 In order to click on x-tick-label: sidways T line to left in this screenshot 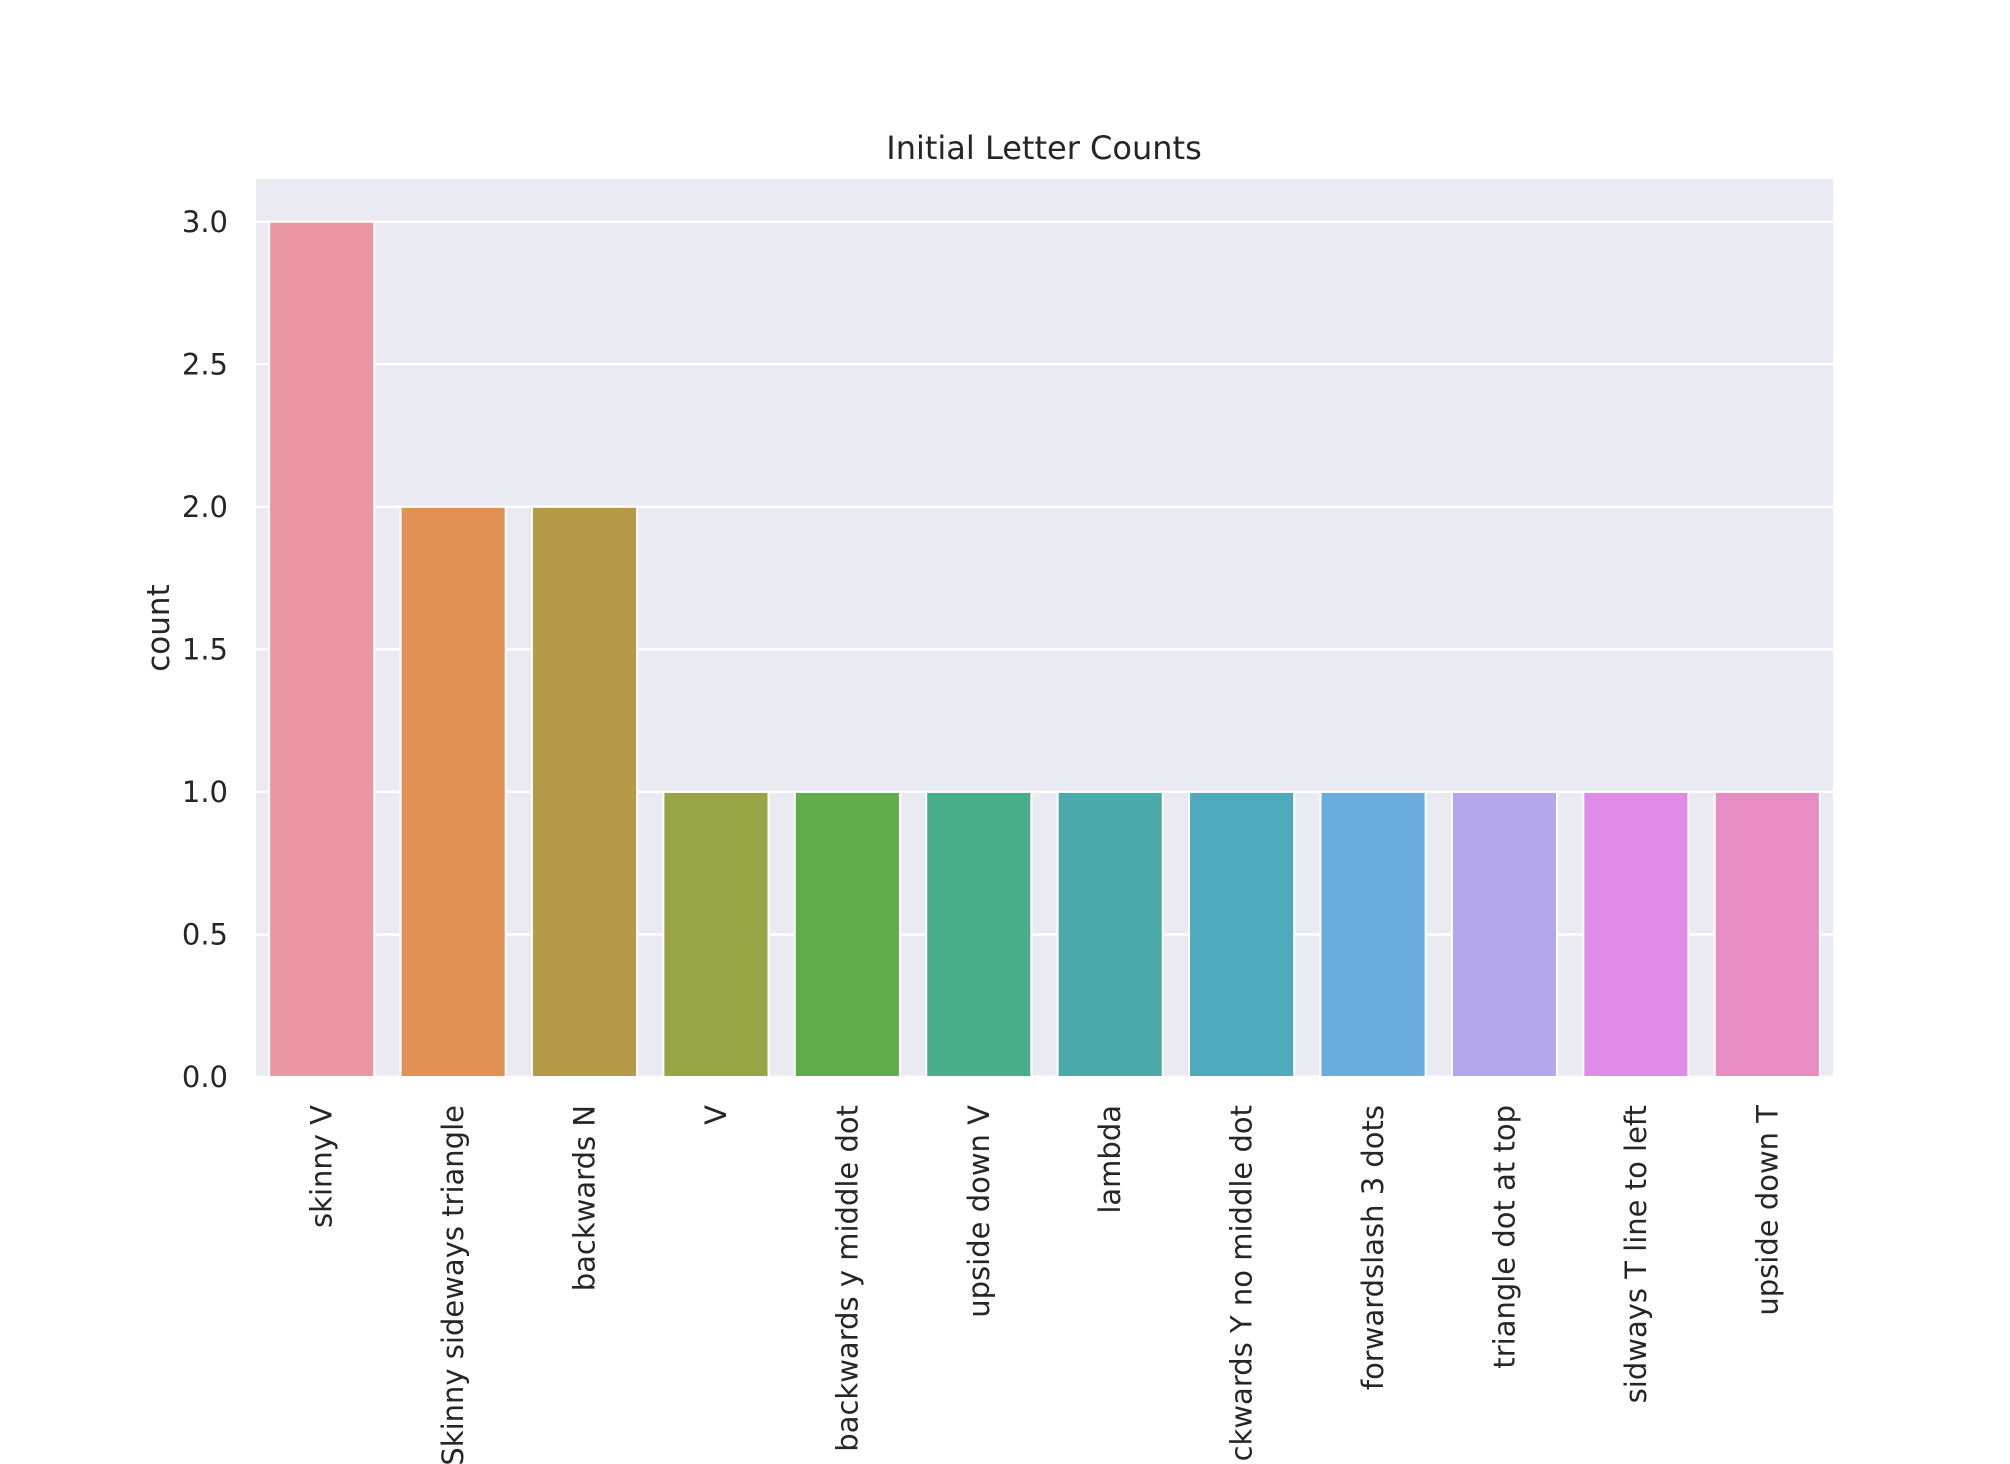, I will do `click(1636, 1254)`.